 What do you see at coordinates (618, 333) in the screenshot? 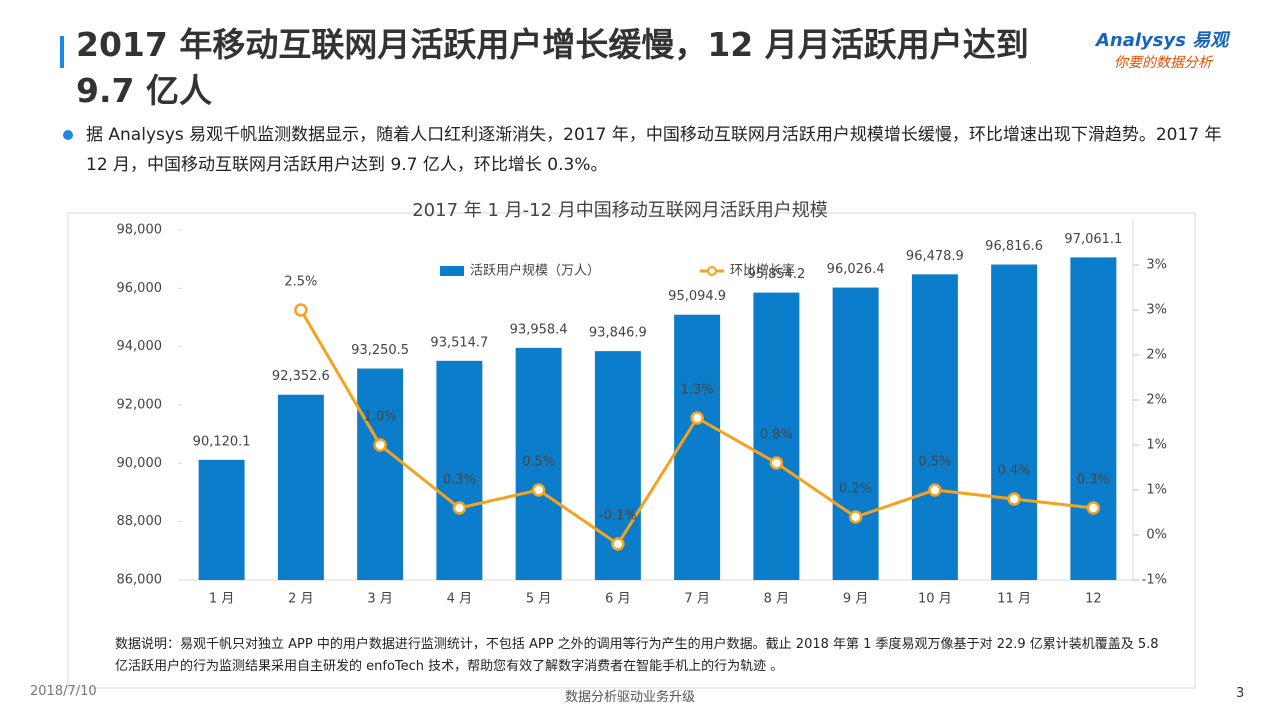
I see `bar-value-label: 93,846.9` at bounding box center [618, 333].